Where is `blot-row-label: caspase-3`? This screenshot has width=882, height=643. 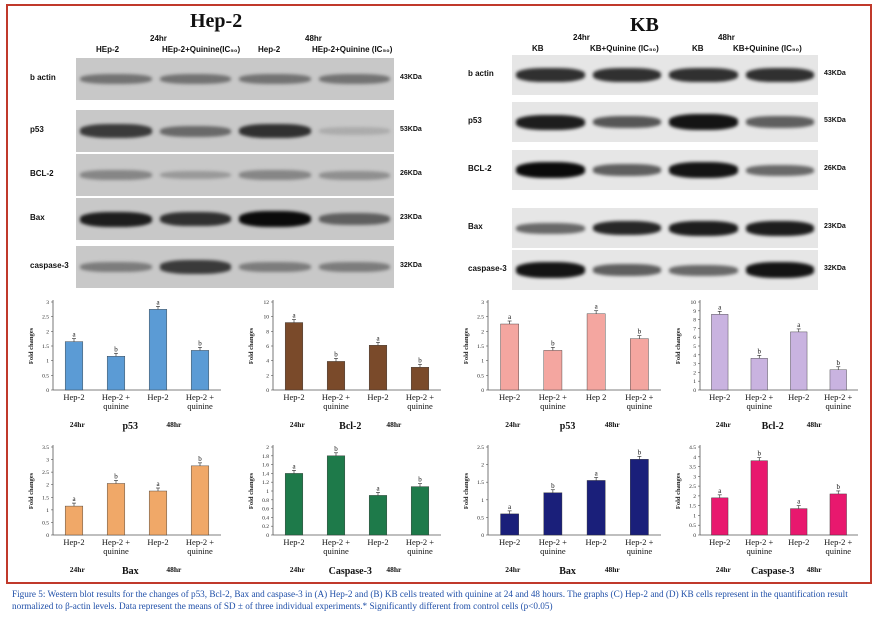 blot-row-label: caspase-3 is located at coordinates (487, 268).